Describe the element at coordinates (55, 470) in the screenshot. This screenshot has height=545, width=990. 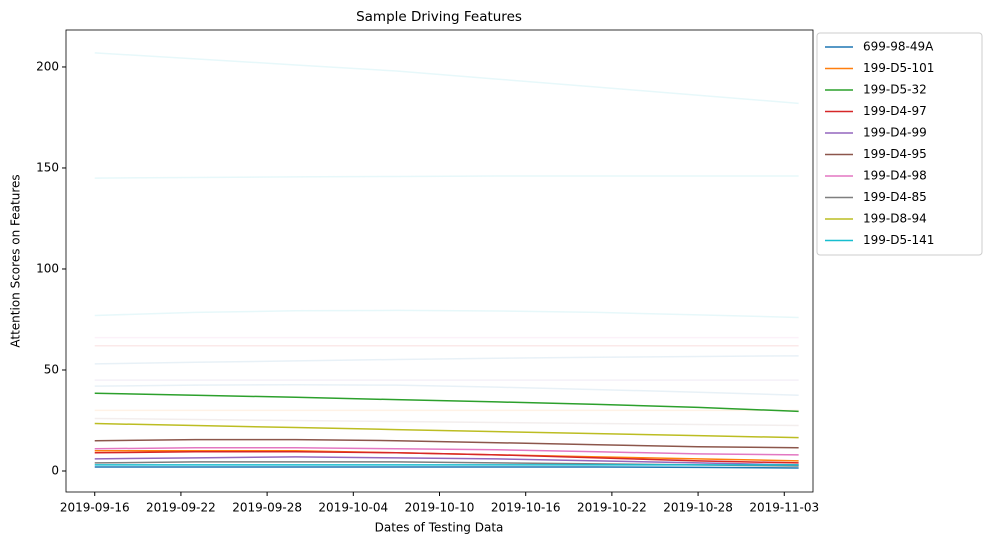
I see `y-tick-label: 0` at that location.